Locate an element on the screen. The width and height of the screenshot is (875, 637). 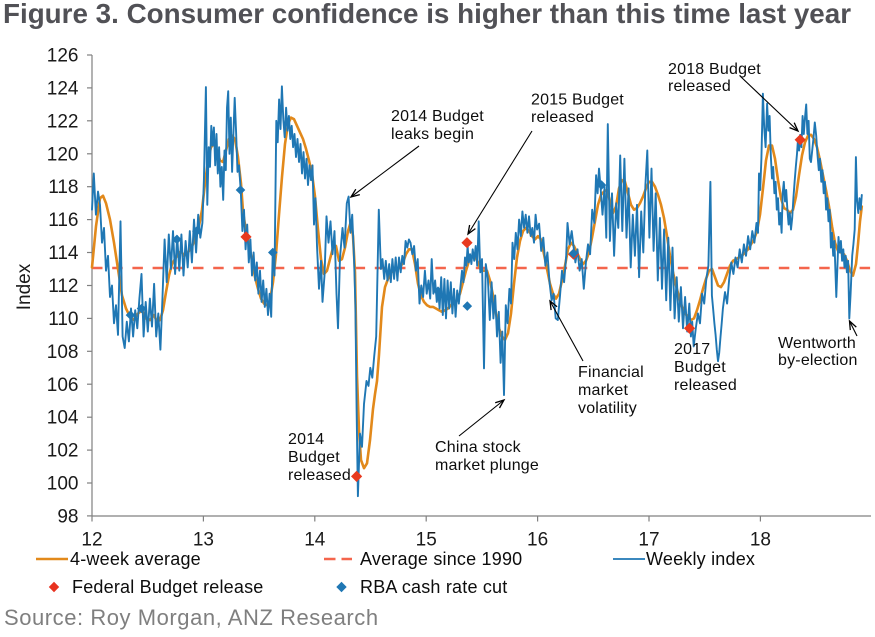
svg-text: Average since 1990 is located at coordinates (441, 559).